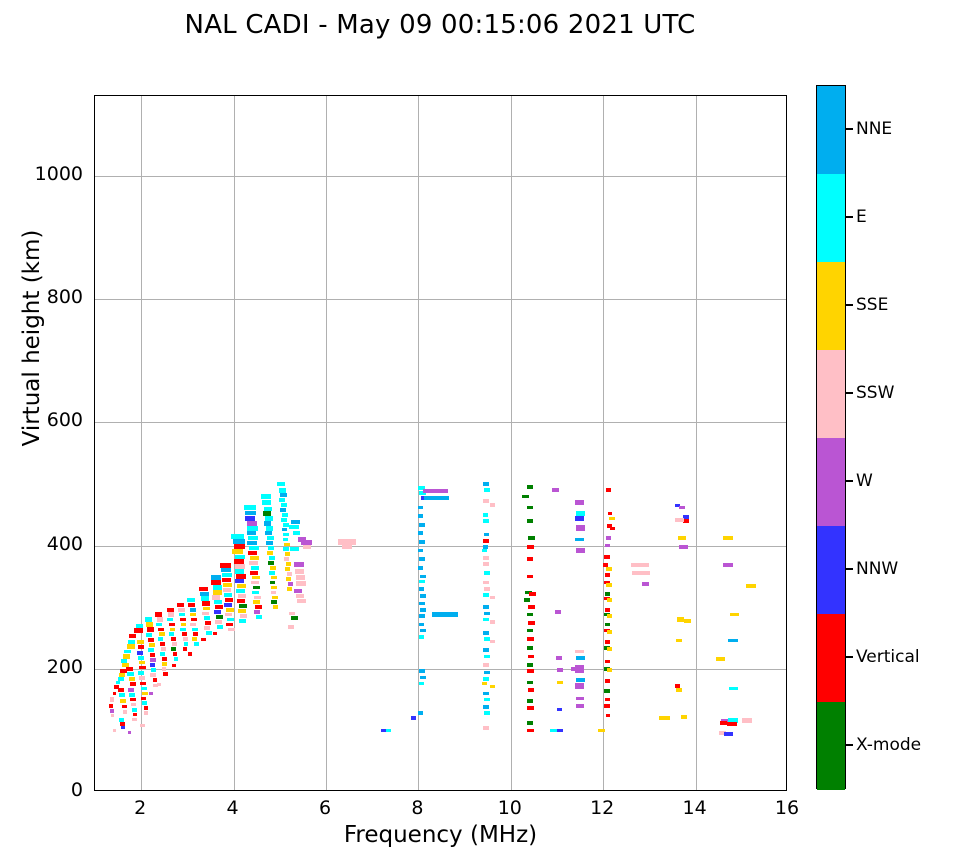  What do you see at coordinates (602, 808) in the screenshot?
I see `x-tick-label: 12` at bounding box center [602, 808].